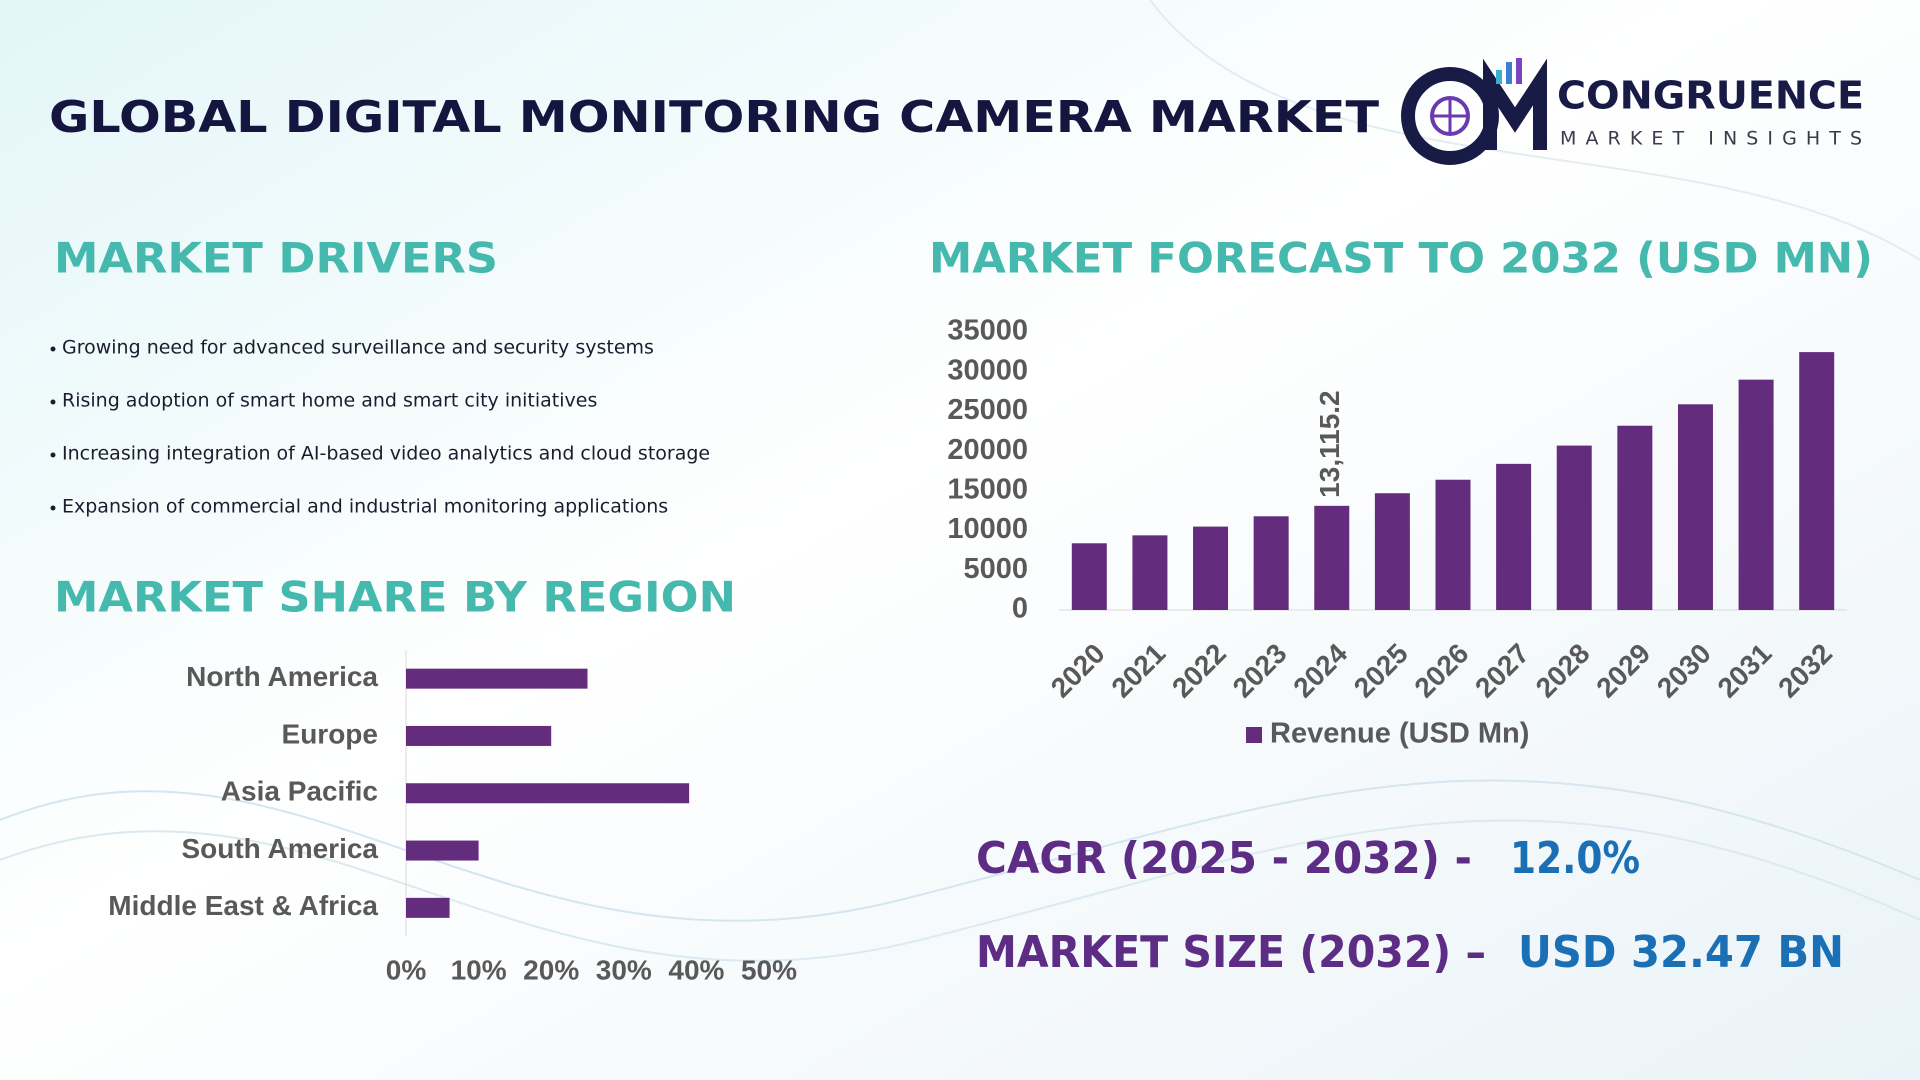 The width and height of the screenshot is (1920, 1080). What do you see at coordinates (995, 569) in the screenshot?
I see `y-tick-label: 5000` at bounding box center [995, 569].